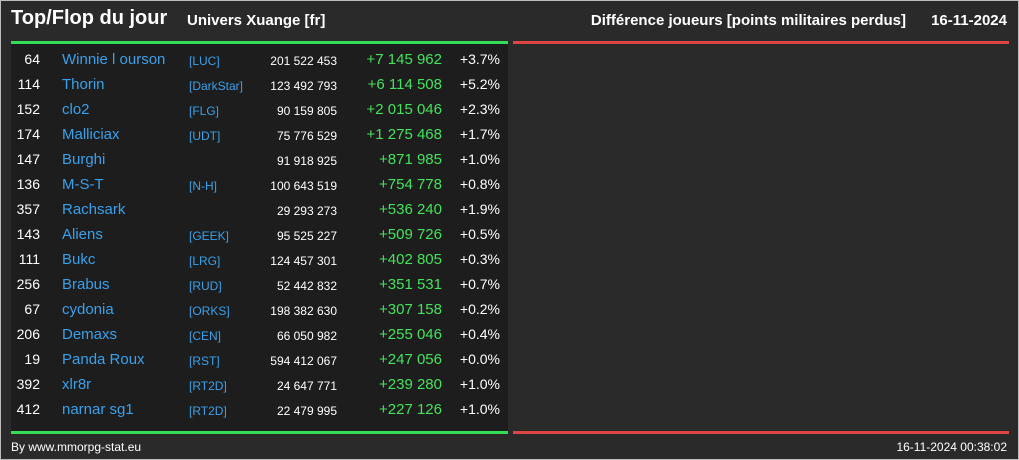 The image size is (1019, 460). Describe the element at coordinates (479, 59) in the screenshot. I see `percent-change: +3.7%` at that location.